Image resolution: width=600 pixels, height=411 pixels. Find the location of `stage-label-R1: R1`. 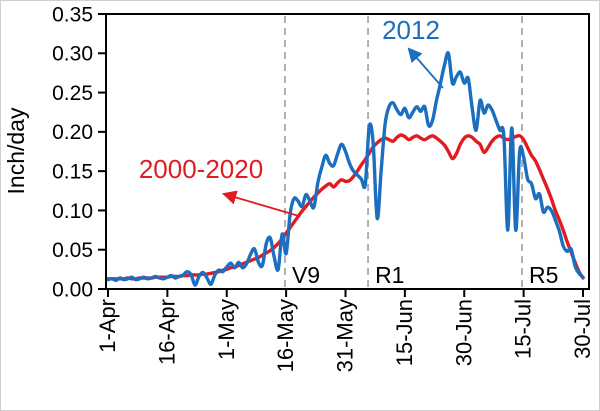

stage-label-R1: R1 is located at coordinates (389, 275).